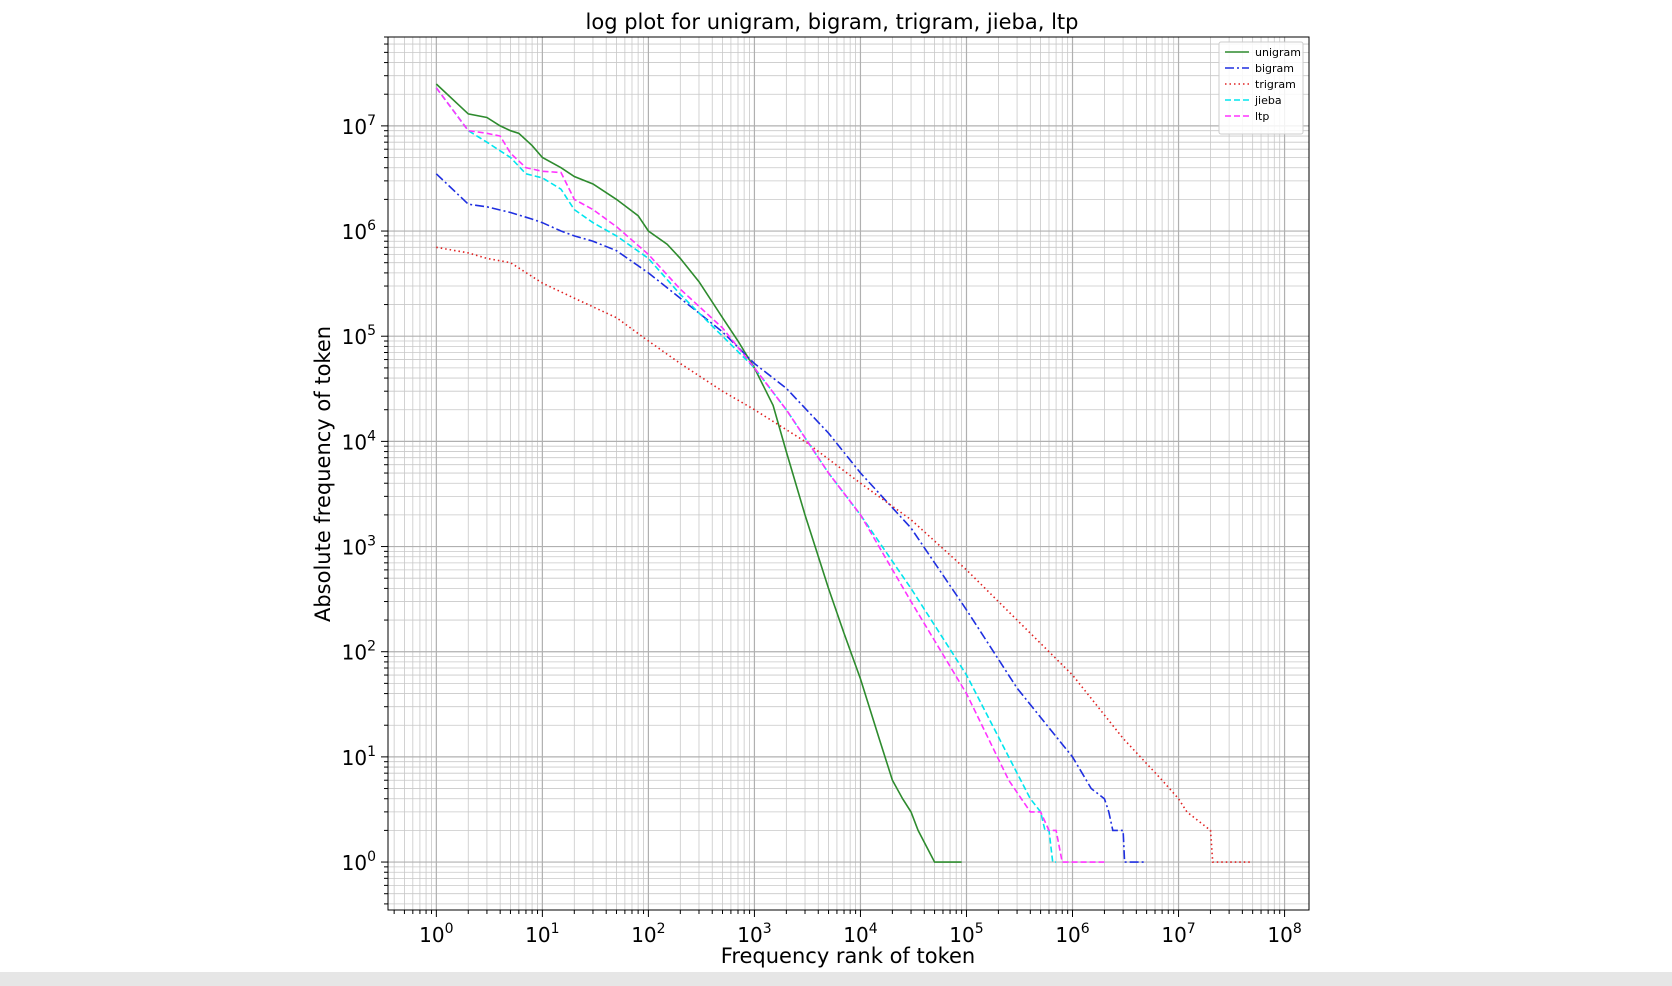 Image resolution: width=1672 pixels, height=986 pixels. What do you see at coordinates (1274, 68) in the screenshot?
I see `legend-label-bigram: bigram` at bounding box center [1274, 68].